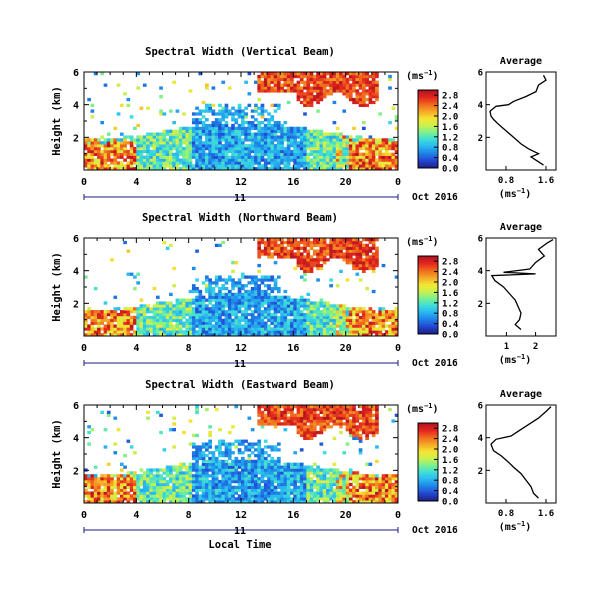 The height and width of the screenshot is (598, 612). I want to click on colorbar-swatch, so click(428, 307).